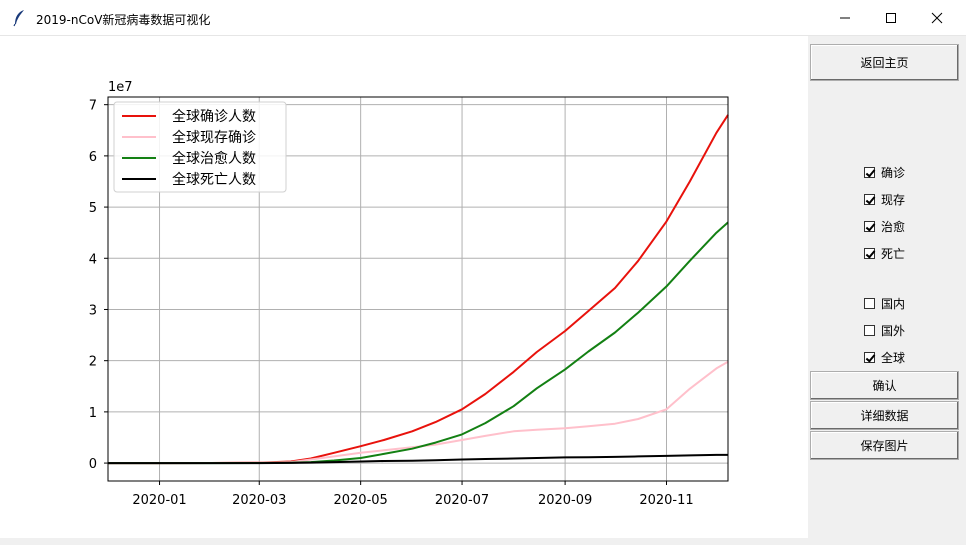 This screenshot has height=545, width=966. I want to click on y-tick-label: 1, so click(93, 413).